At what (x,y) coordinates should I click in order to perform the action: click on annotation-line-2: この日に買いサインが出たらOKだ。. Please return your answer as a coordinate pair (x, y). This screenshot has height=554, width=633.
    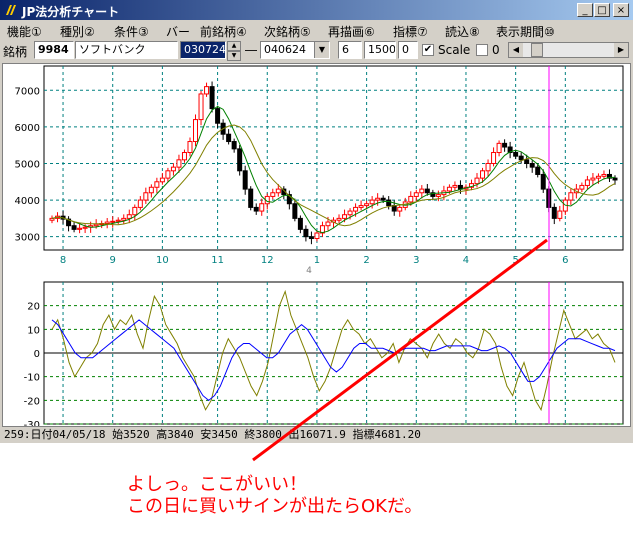
    Looking at the image, I should click on (275, 506).